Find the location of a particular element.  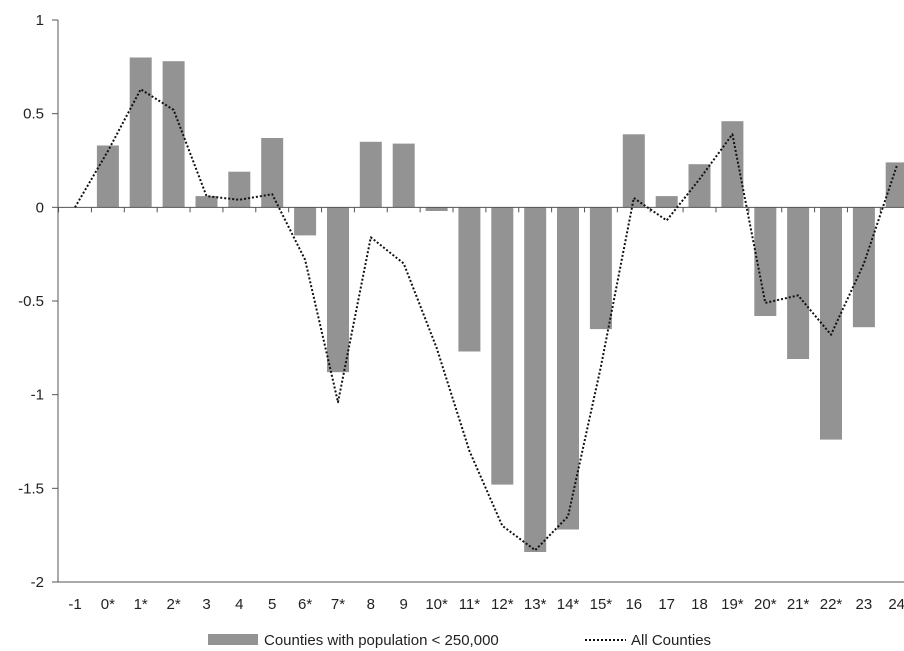

x-tick-label: 13* is located at coordinates (535, 604).